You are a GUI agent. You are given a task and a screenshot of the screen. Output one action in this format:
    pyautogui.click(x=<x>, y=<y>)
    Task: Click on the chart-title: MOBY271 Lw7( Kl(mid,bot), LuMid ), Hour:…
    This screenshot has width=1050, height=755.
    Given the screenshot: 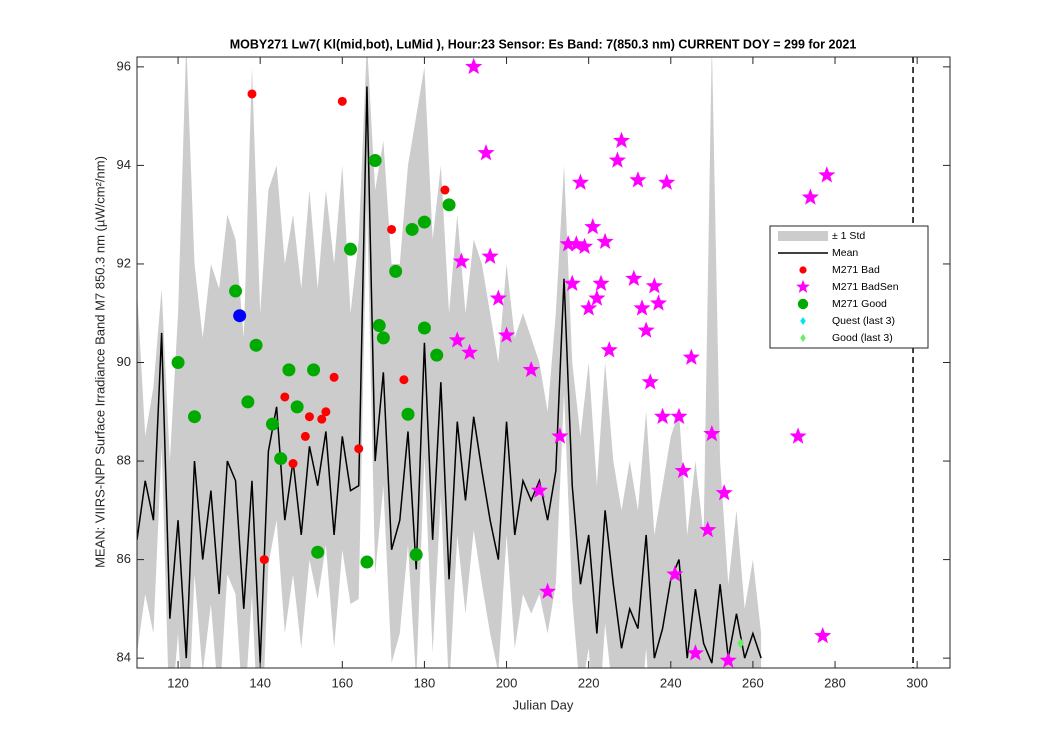 What is the action you would take?
    pyautogui.click(x=543, y=44)
    